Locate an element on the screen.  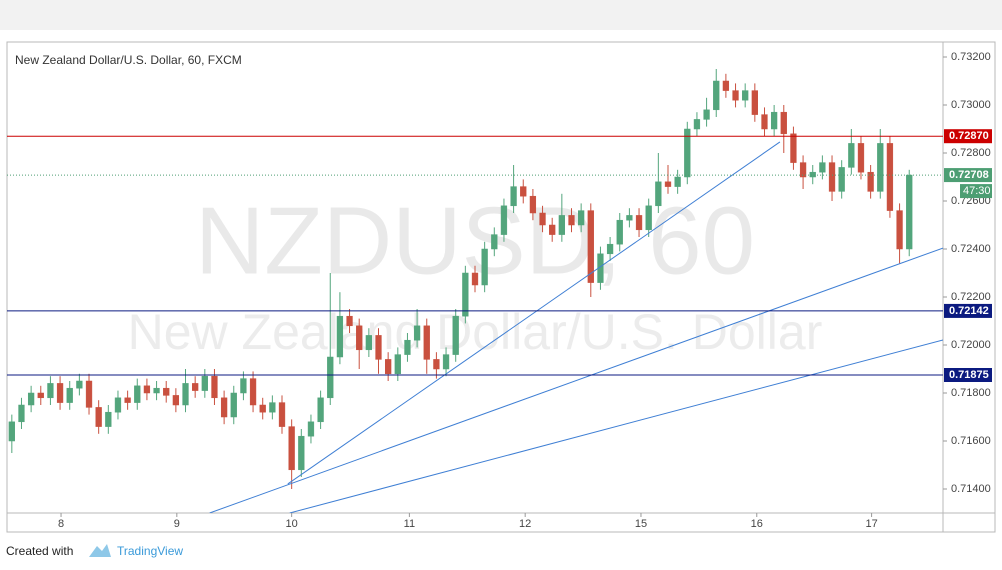
y-tick-label: 0.71800 is located at coordinates (971, 393).